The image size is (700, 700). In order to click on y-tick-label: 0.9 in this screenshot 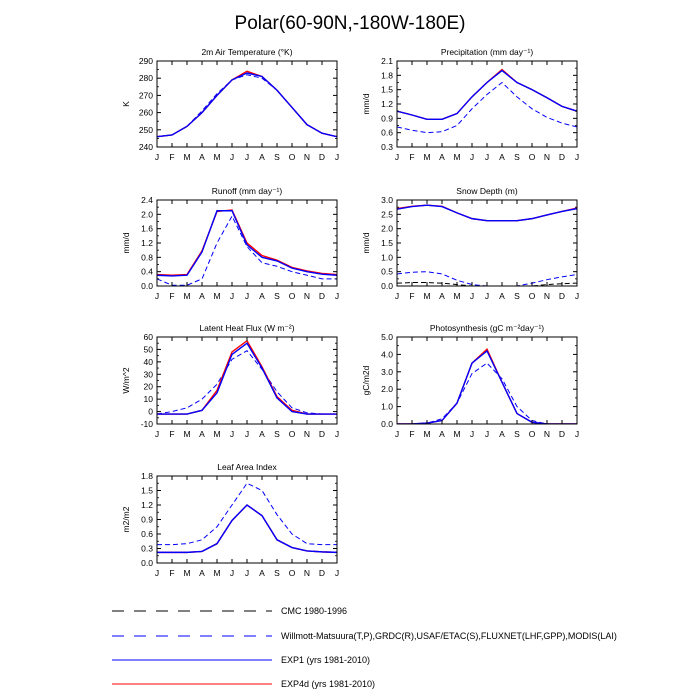, I will do `click(147, 520)`.